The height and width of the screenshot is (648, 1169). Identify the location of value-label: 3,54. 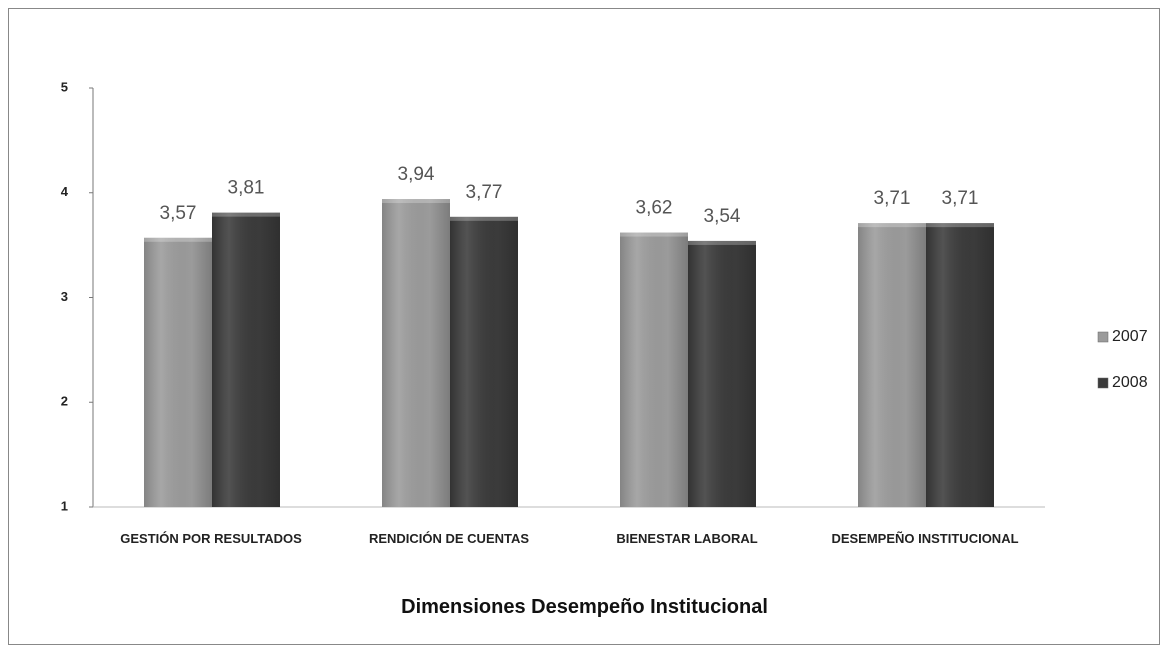
(722, 216).